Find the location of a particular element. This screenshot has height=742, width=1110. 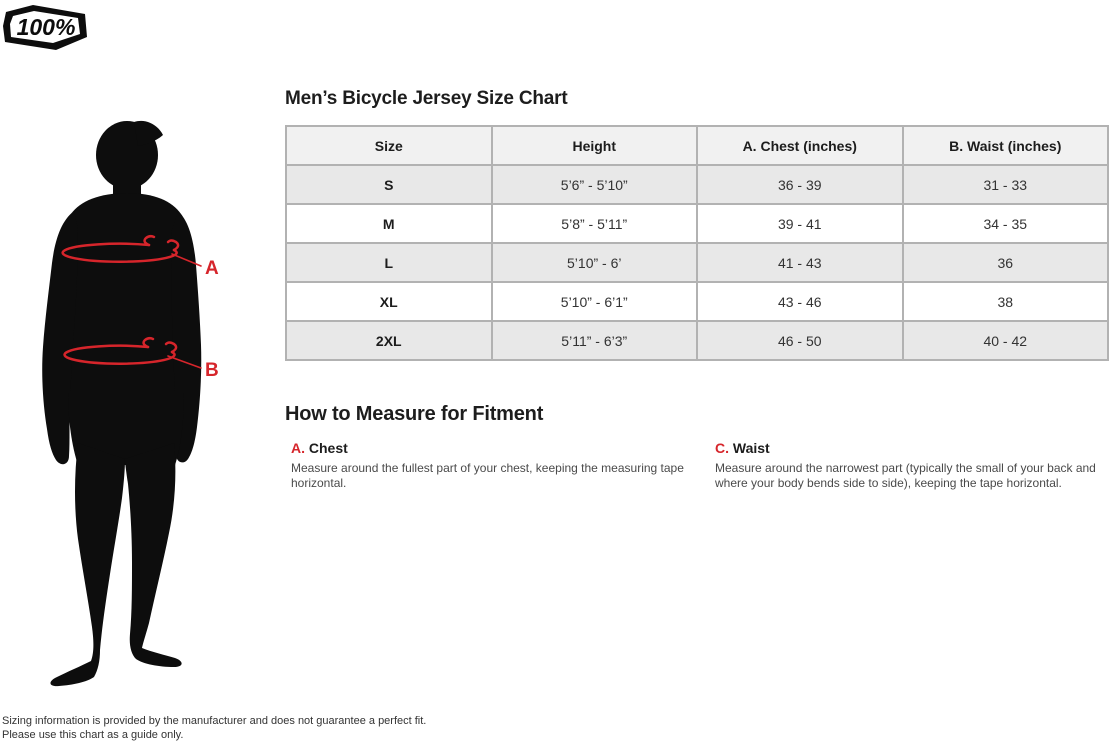

size-cell: M is located at coordinates (389, 223).